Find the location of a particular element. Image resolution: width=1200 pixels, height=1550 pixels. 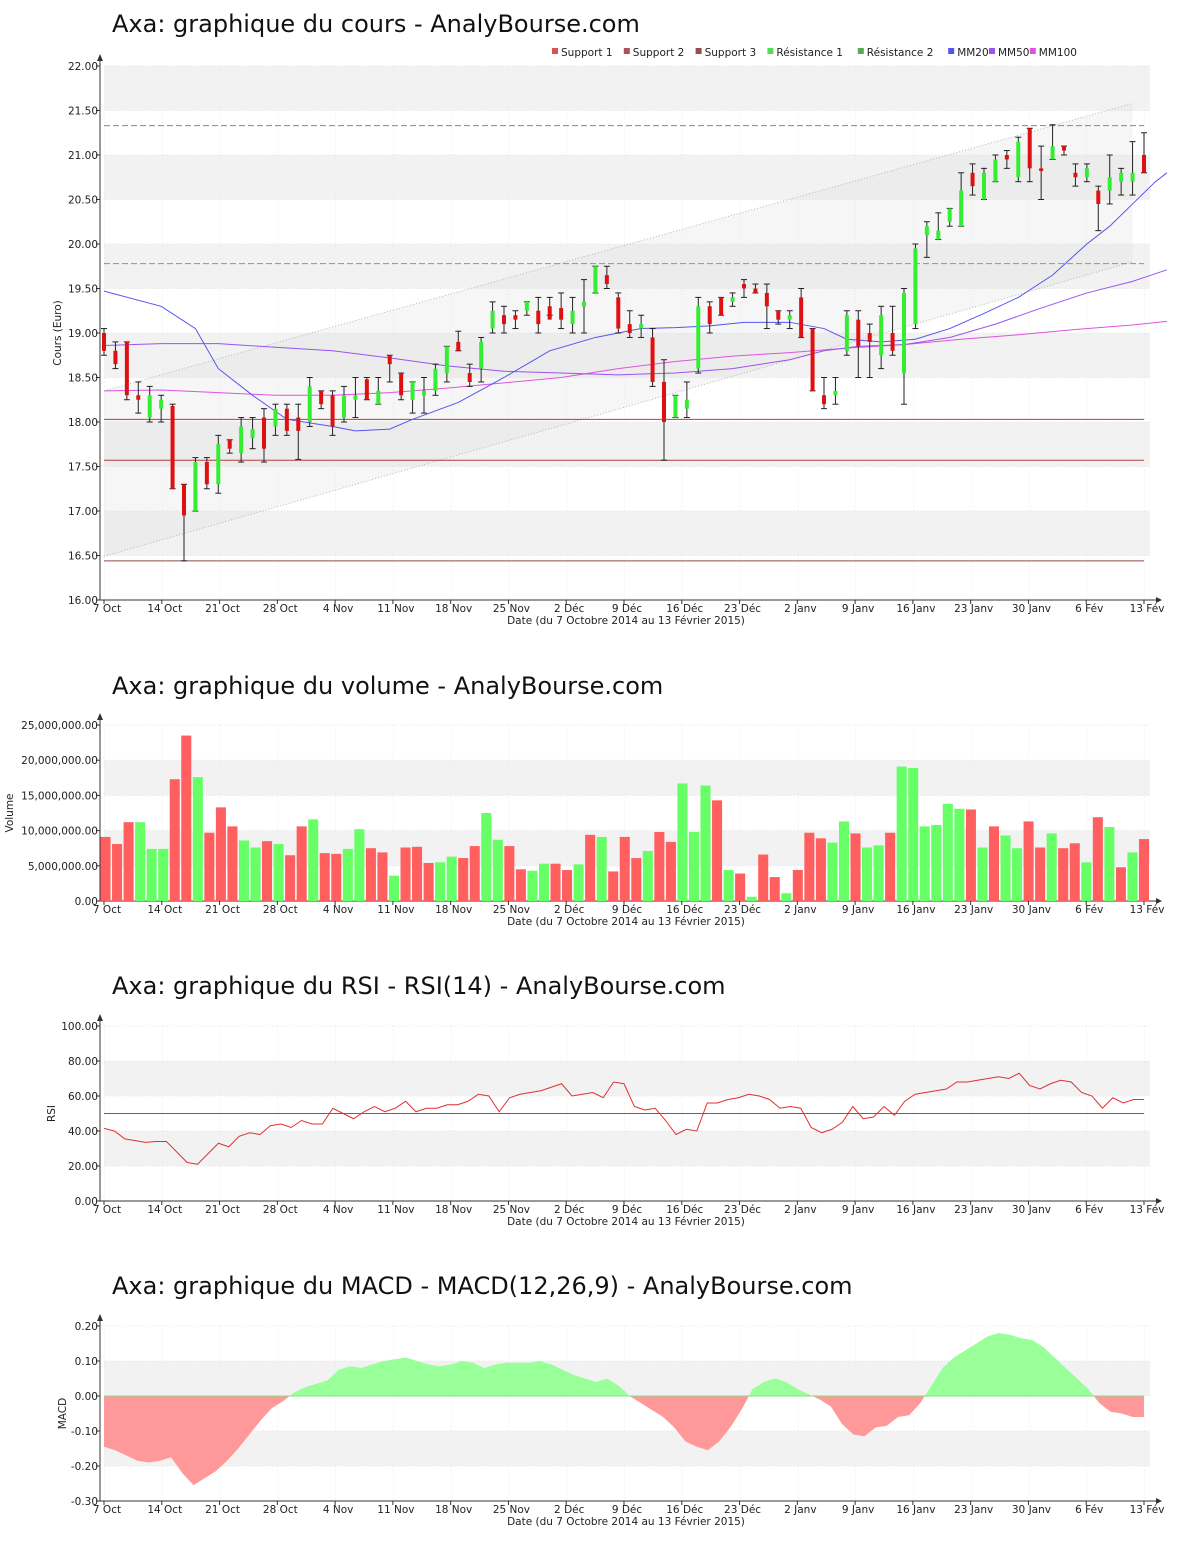

macd-y-arrow is located at coordinates (100, 1317).